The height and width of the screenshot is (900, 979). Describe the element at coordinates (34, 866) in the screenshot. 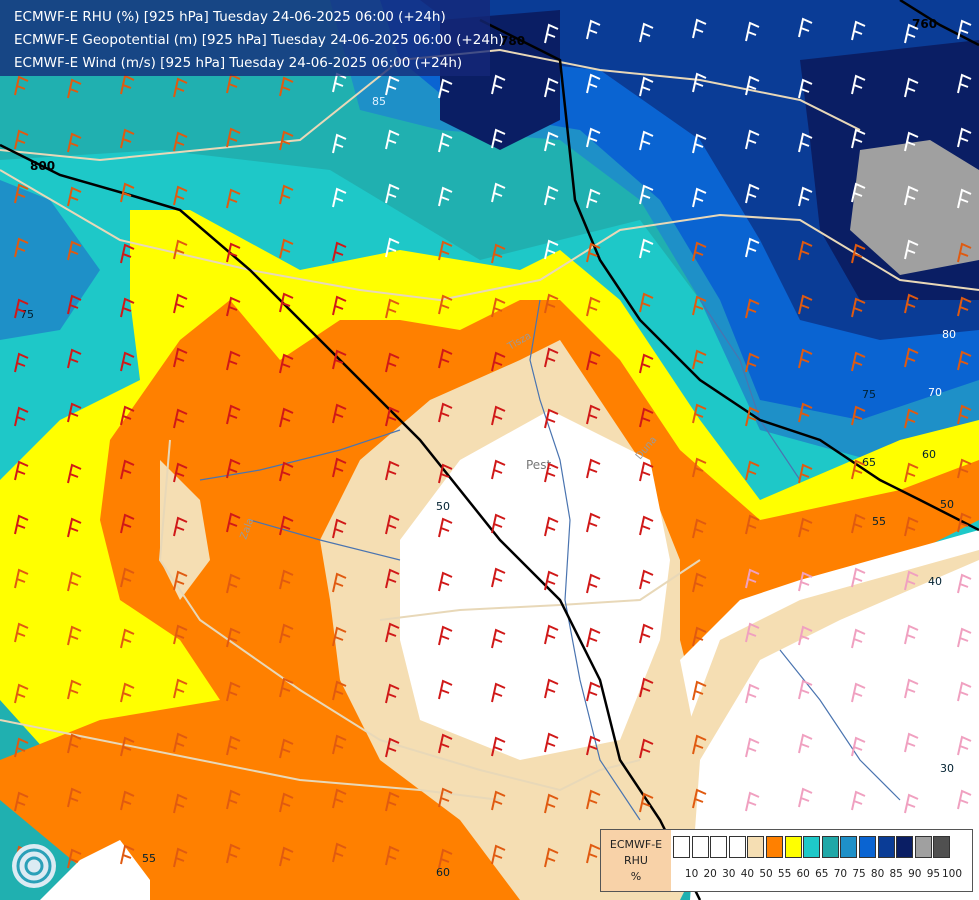

I see `ecmwf-logo-icon` at that location.